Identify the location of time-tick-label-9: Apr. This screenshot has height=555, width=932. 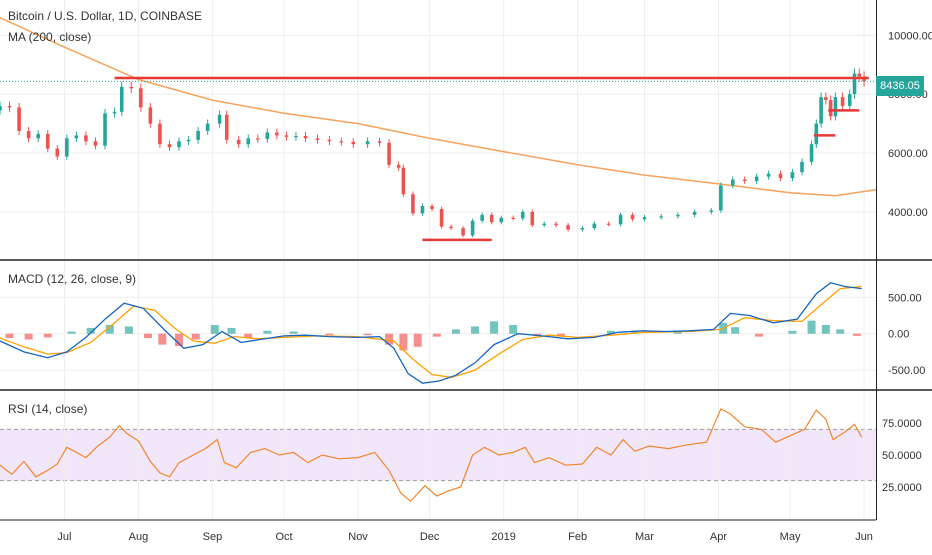
(718, 537).